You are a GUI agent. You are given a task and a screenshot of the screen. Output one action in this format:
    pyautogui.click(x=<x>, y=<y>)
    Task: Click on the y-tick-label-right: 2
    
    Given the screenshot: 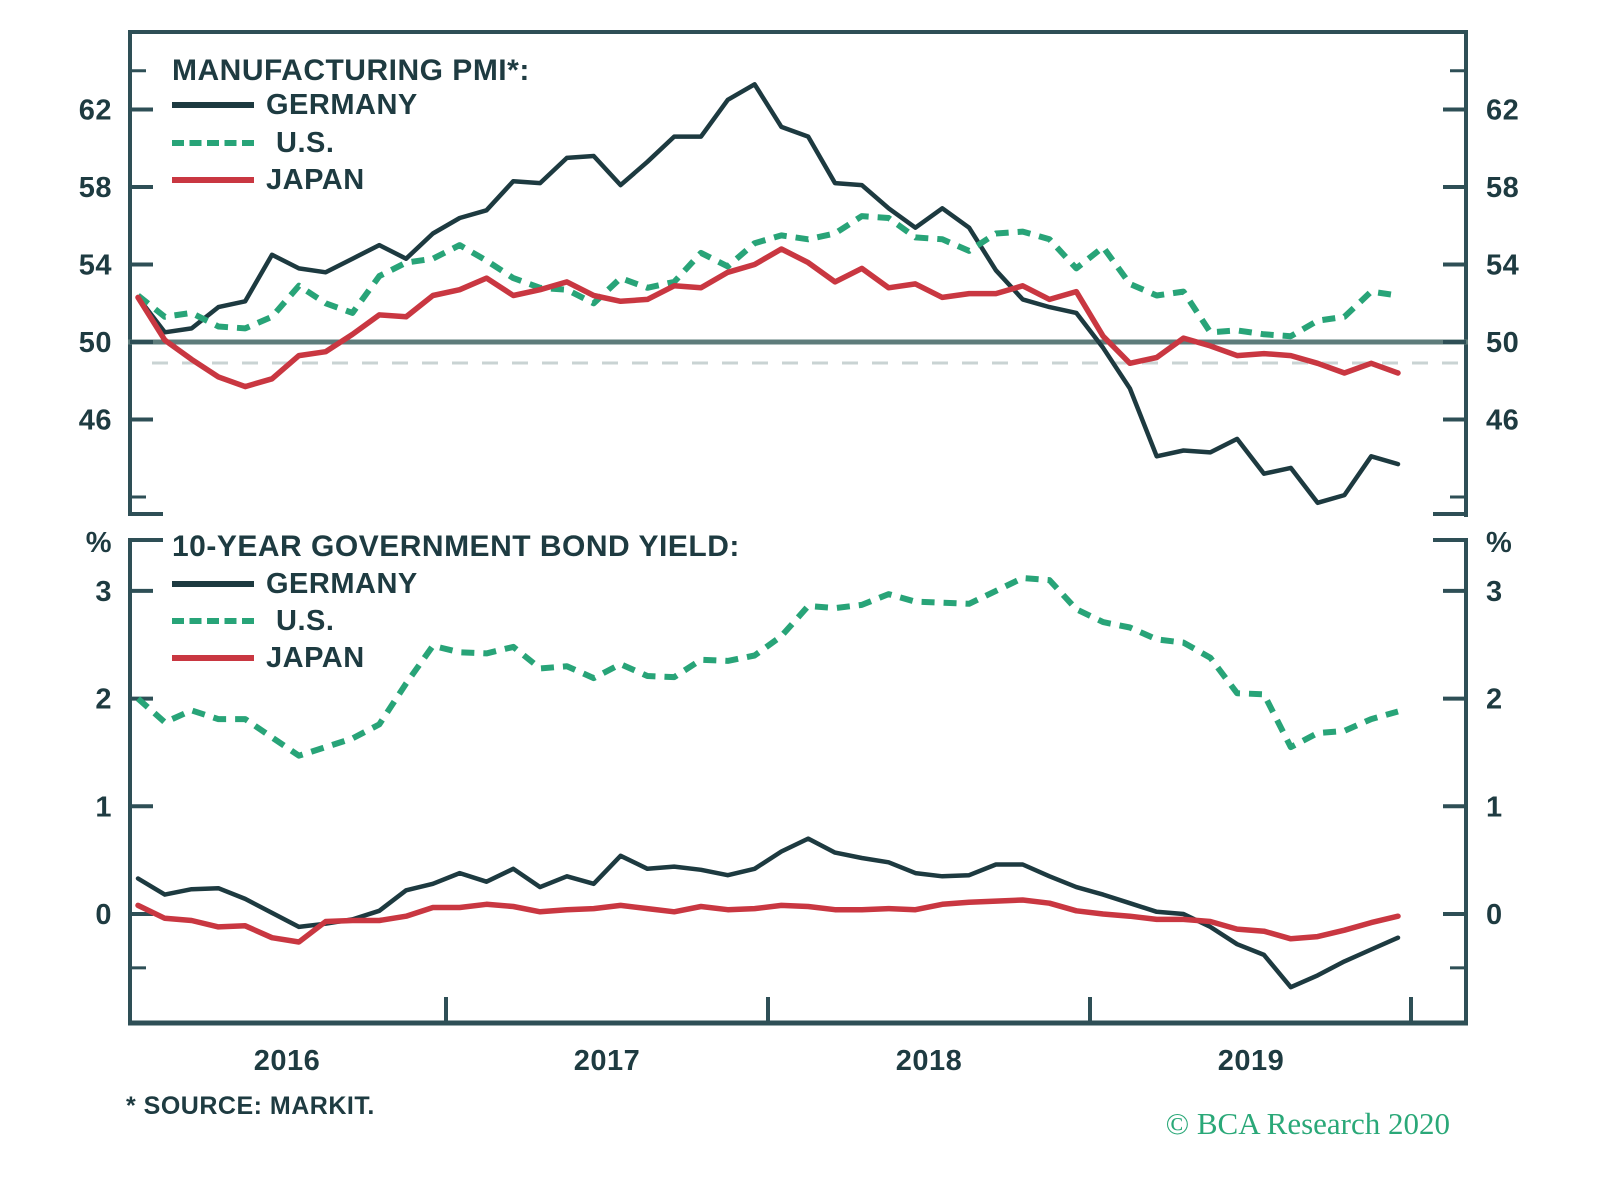 What is the action you would take?
    pyautogui.click(x=1494, y=700)
    